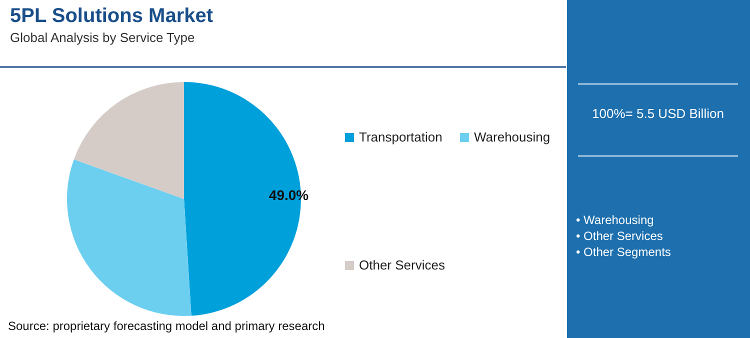 The image size is (750, 338). Describe the element at coordinates (400, 136) in the screenshot. I see `legend-label: Transportation` at that location.